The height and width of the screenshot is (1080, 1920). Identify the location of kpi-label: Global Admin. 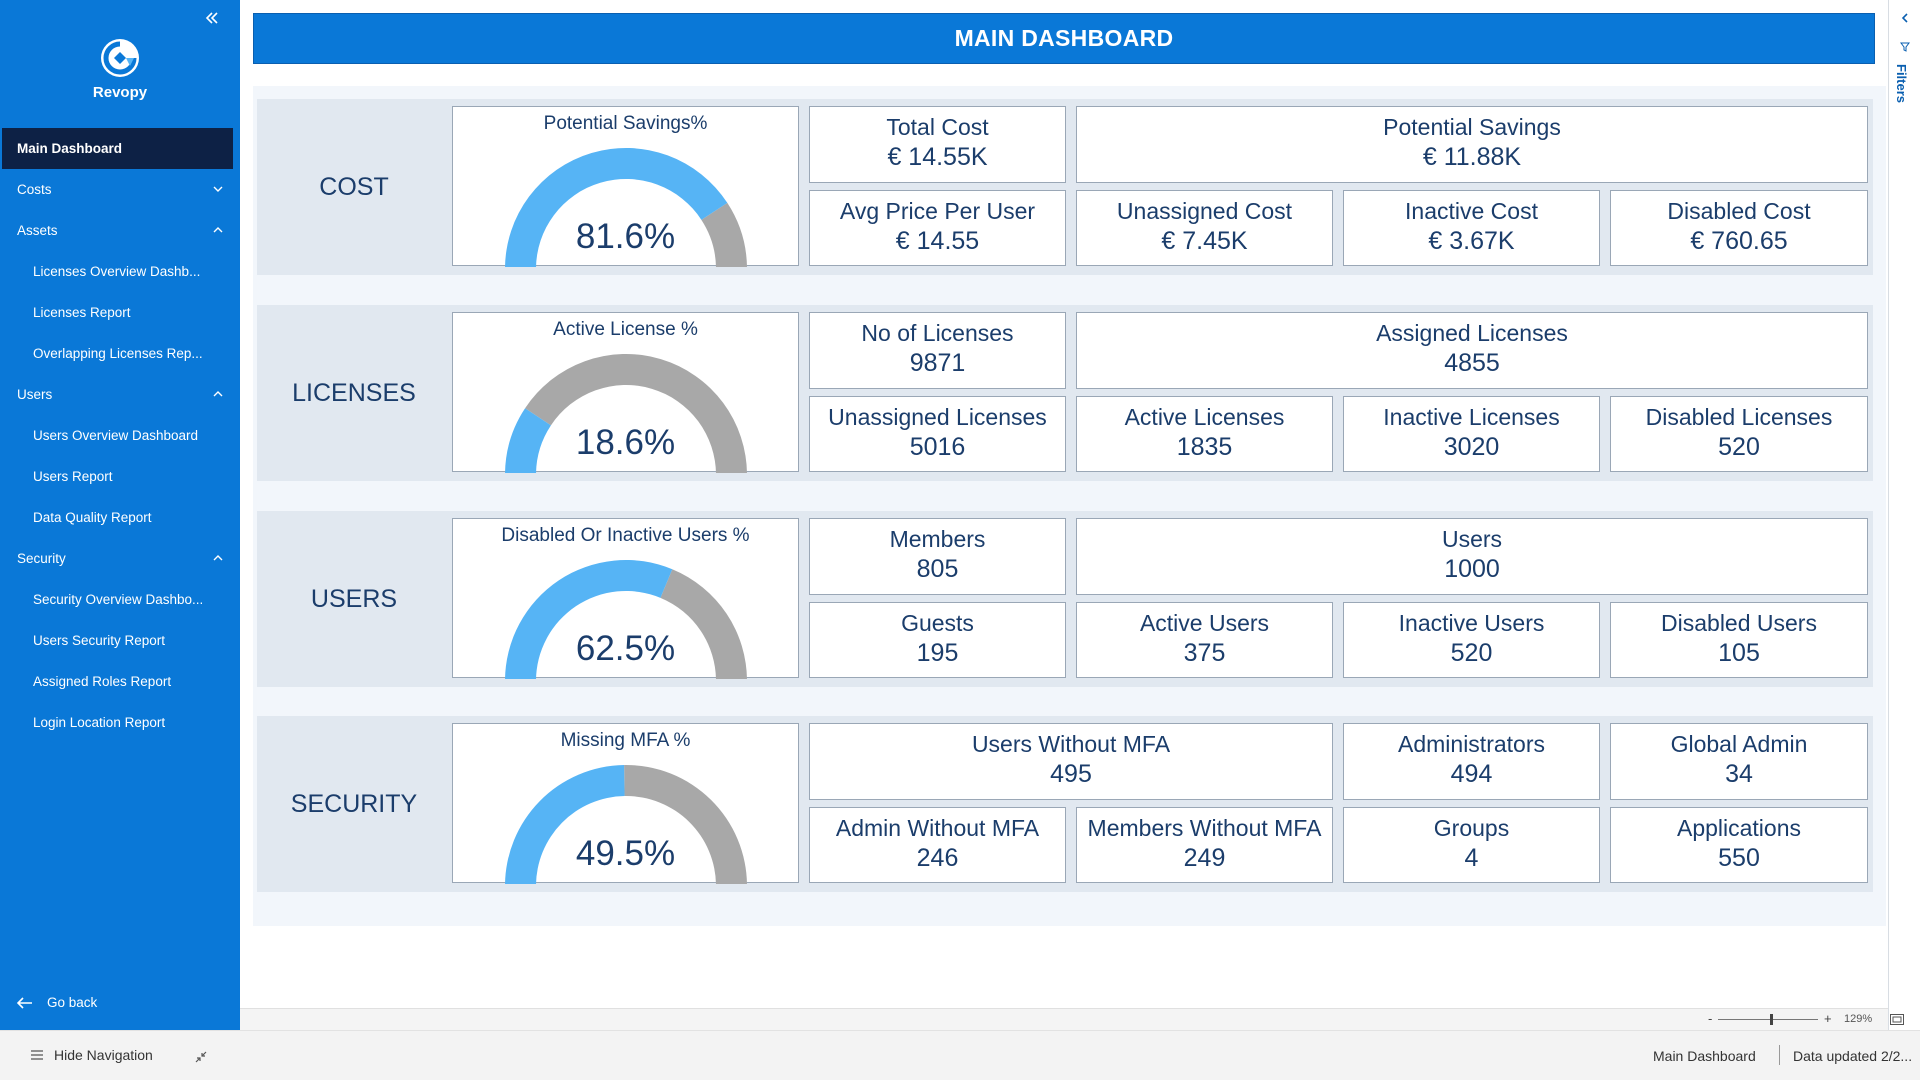
(1739, 744).